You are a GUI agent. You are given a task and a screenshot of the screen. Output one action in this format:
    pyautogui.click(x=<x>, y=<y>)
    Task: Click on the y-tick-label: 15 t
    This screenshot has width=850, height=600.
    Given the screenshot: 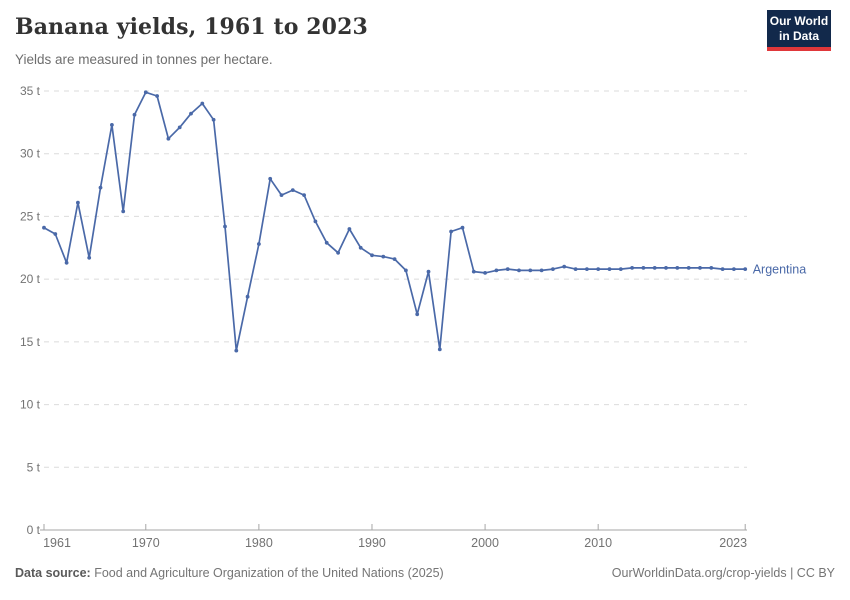 What is the action you would take?
    pyautogui.click(x=30, y=342)
    